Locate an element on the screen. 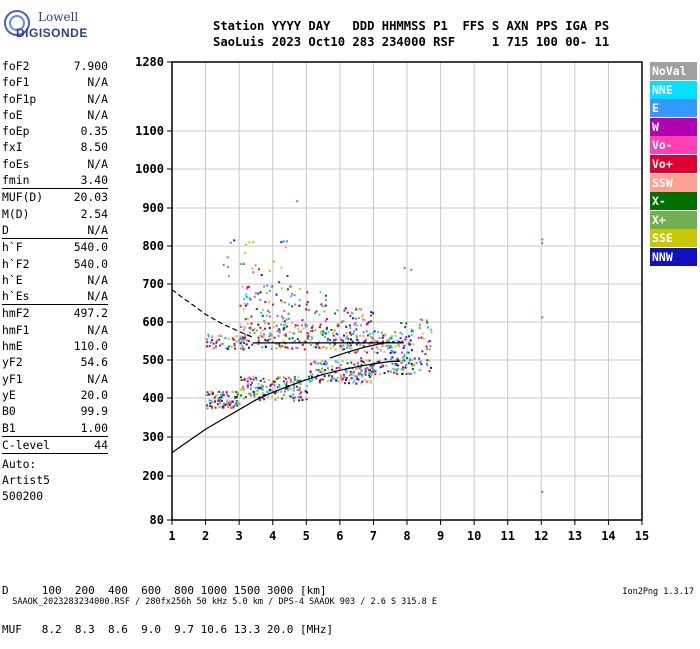  parameter-name: C-level is located at coordinates (26, 444).